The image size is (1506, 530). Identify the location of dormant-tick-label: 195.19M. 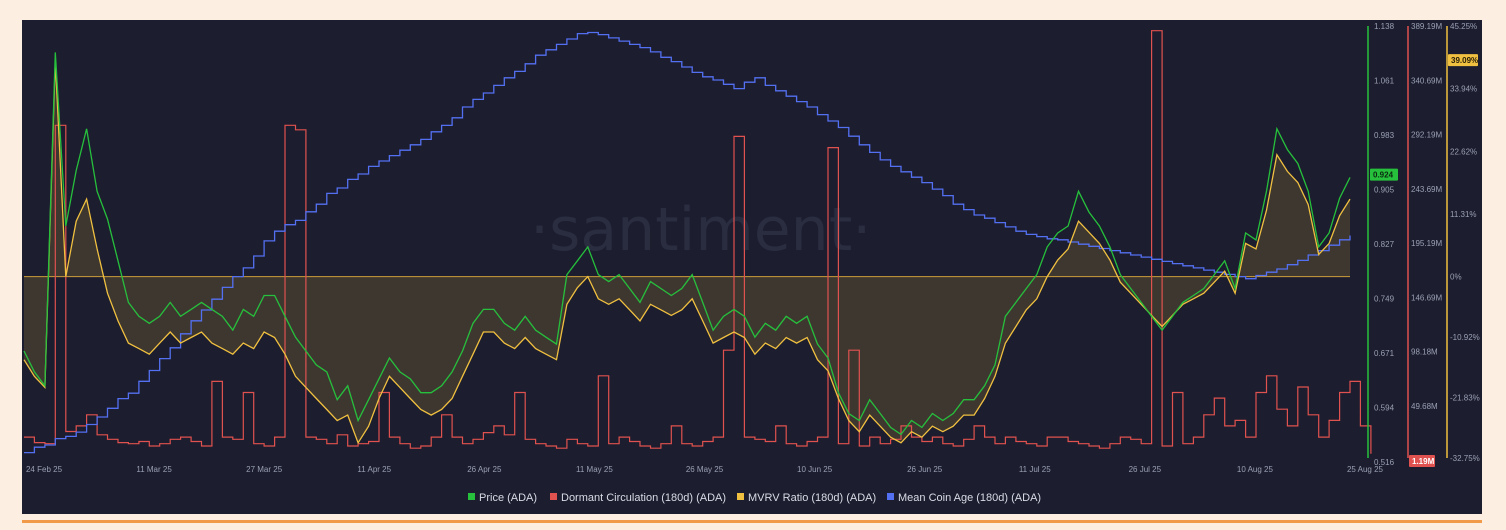
(1426, 243).